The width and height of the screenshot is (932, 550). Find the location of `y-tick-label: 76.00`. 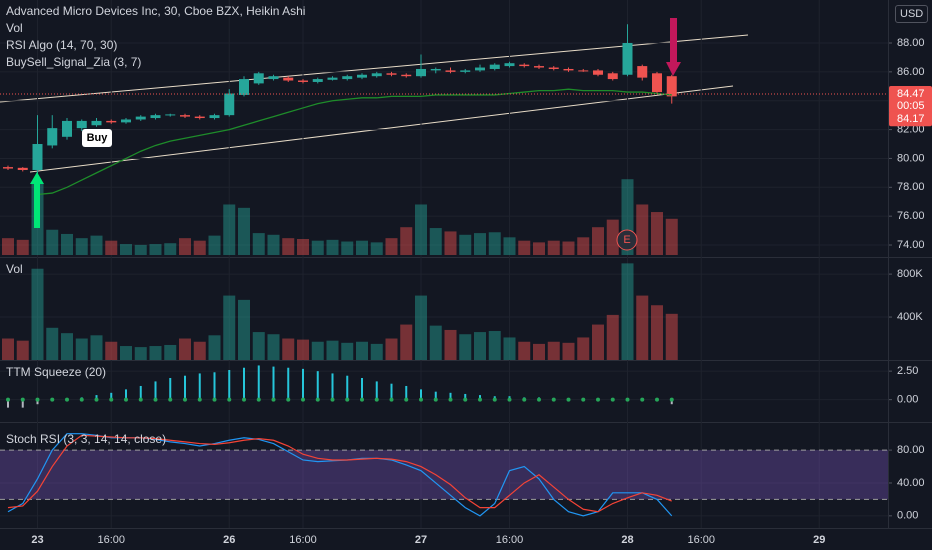

y-tick-label: 76.00 is located at coordinates (911, 216).